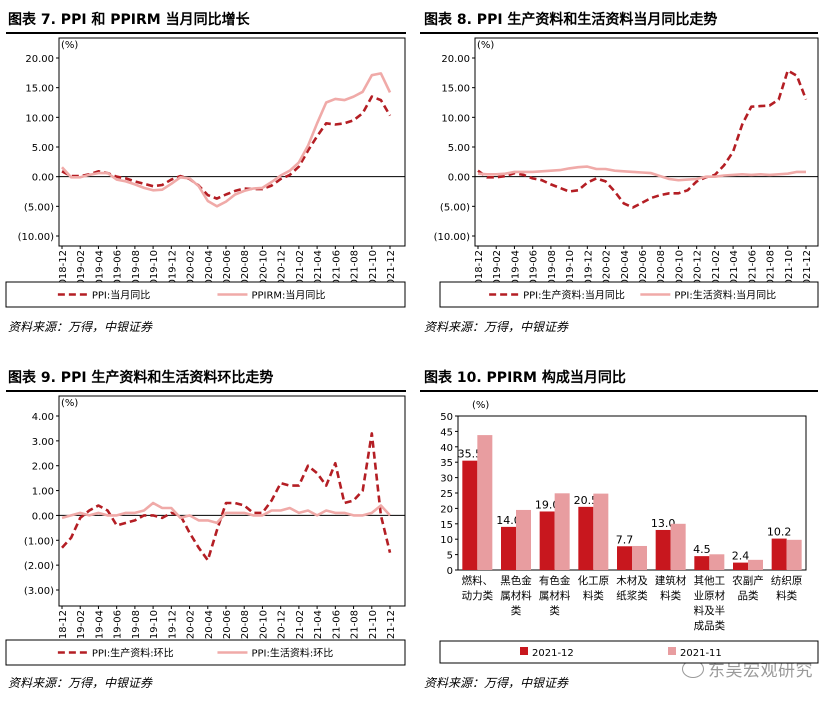  I want to click on x-tick-label: 2021-12, so click(391, 271).